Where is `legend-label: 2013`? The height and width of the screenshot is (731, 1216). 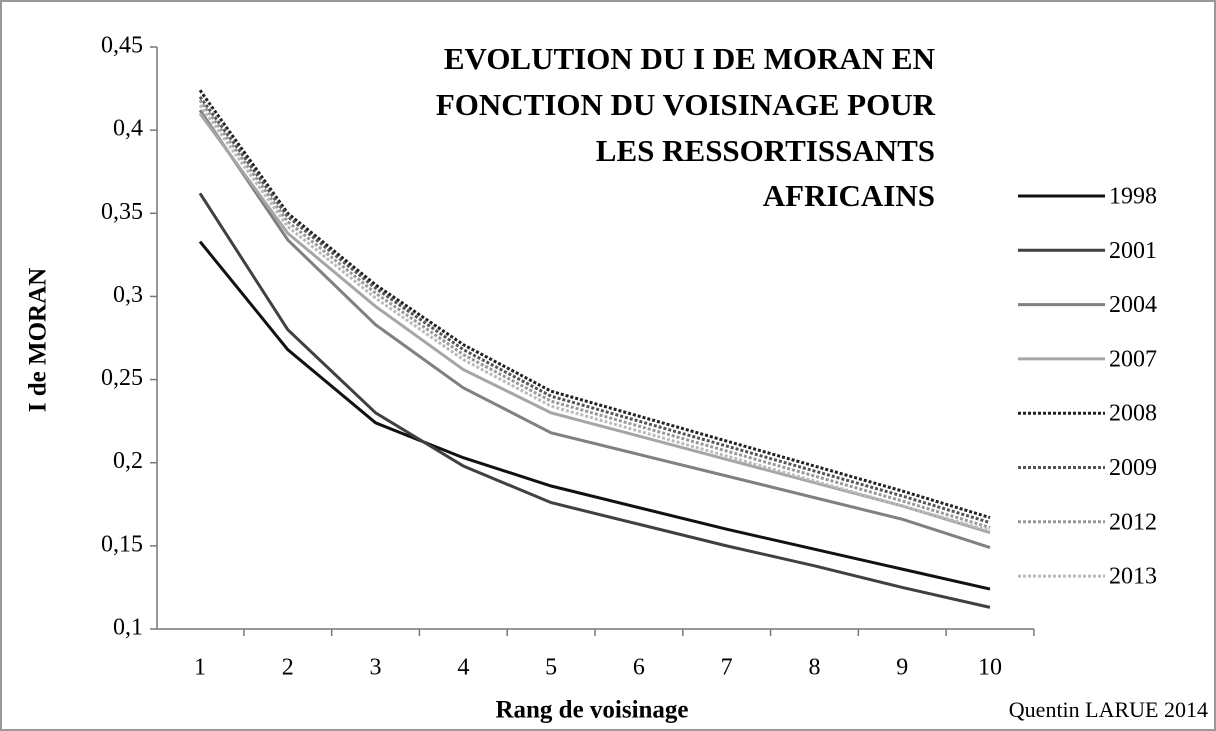
legend-label: 2013 is located at coordinates (1133, 577).